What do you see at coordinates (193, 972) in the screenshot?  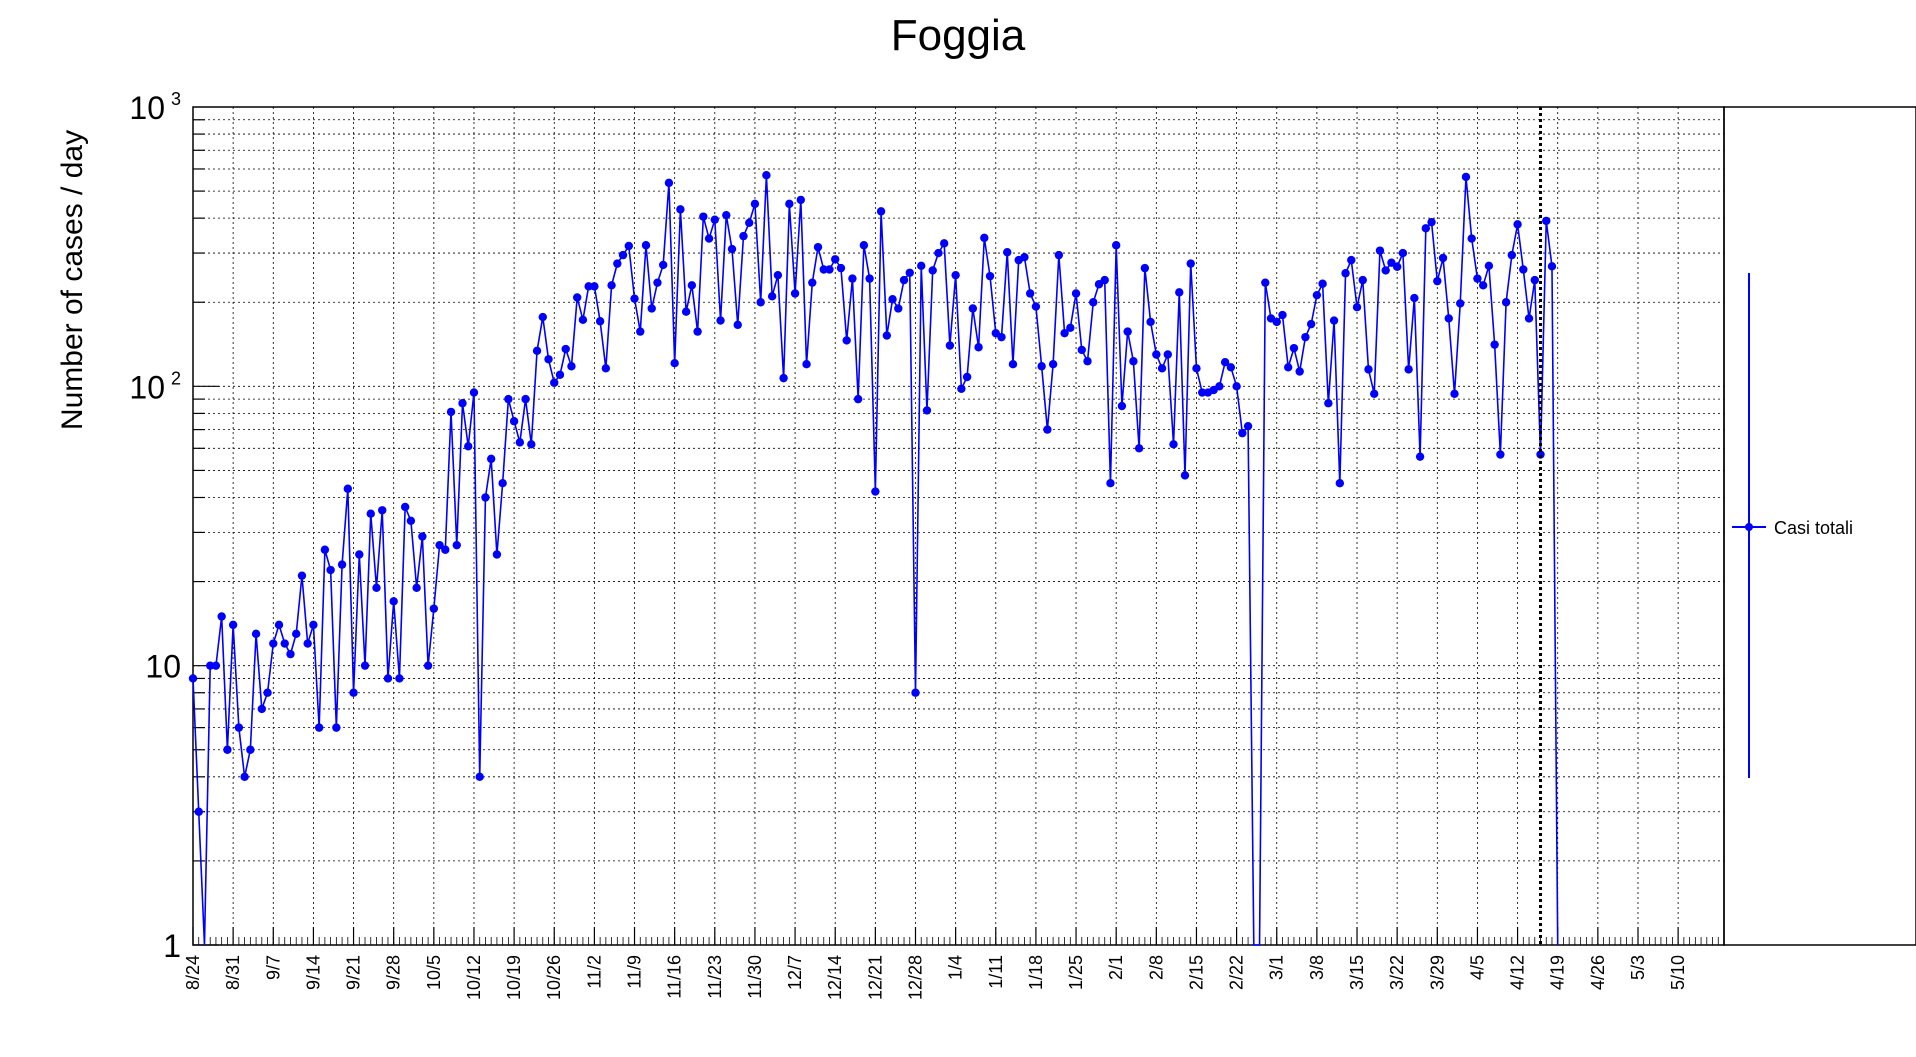 I see `x-tick-label: 8/24` at bounding box center [193, 972].